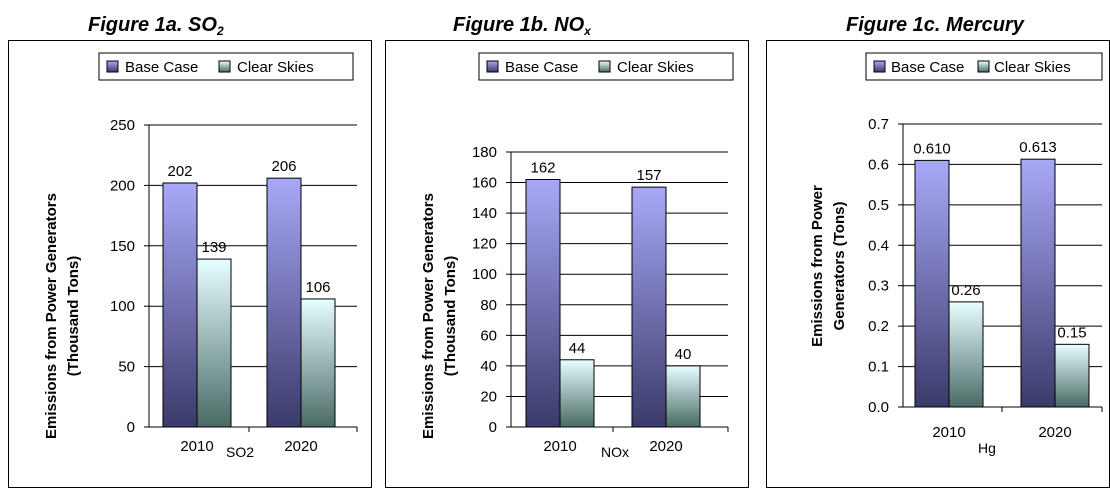 This screenshot has height=488, width=1110. What do you see at coordinates (878, 205) in the screenshot?
I see `y-tick-label: 0.5` at bounding box center [878, 205].